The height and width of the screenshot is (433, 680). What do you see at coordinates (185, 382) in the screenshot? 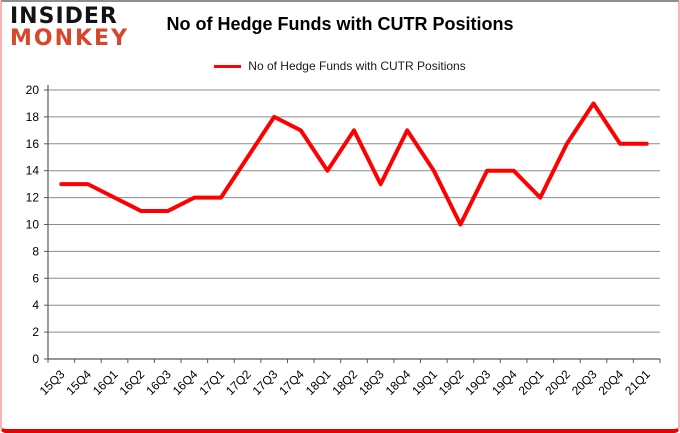
I see `x-tick-label: 16Q4` at bounding box center [185, 382].